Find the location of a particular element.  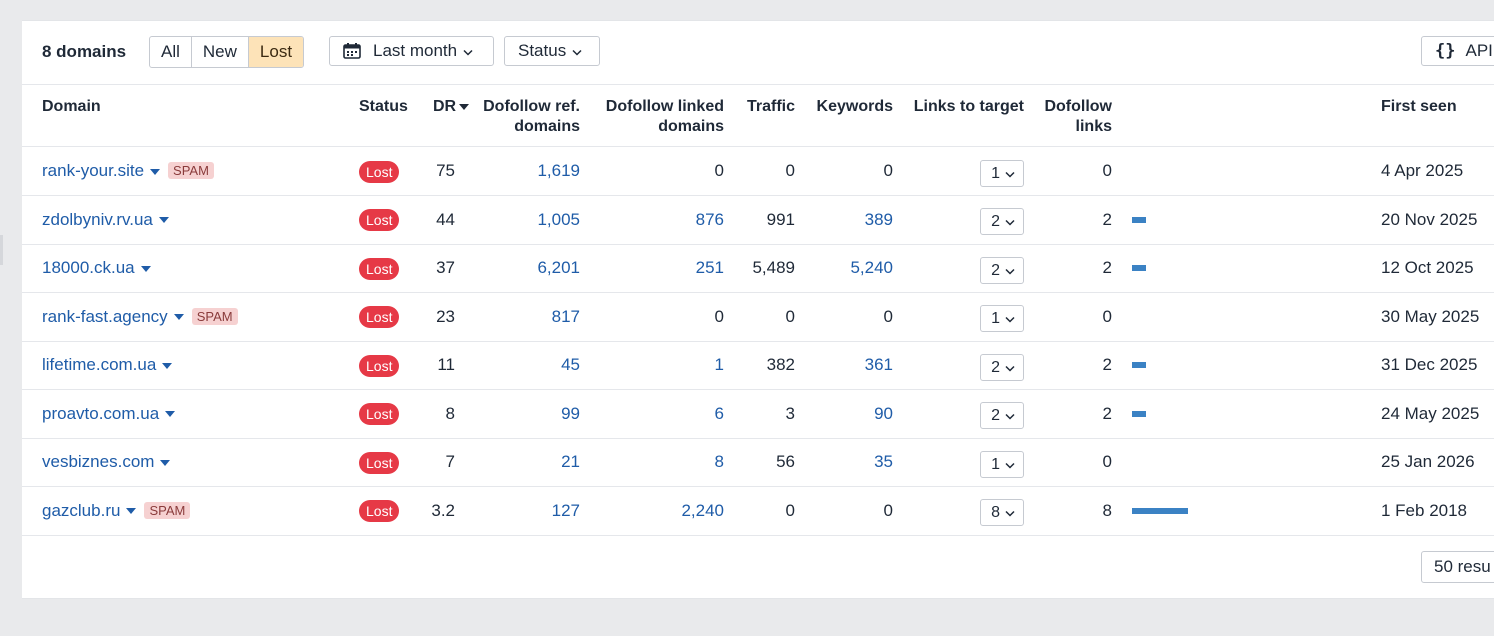

linked-domains-value: 0 is located at coordinates (719, 316).